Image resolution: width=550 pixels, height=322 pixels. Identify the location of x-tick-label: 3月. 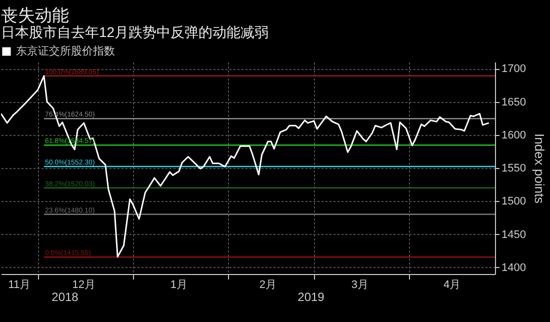
(360, 285).